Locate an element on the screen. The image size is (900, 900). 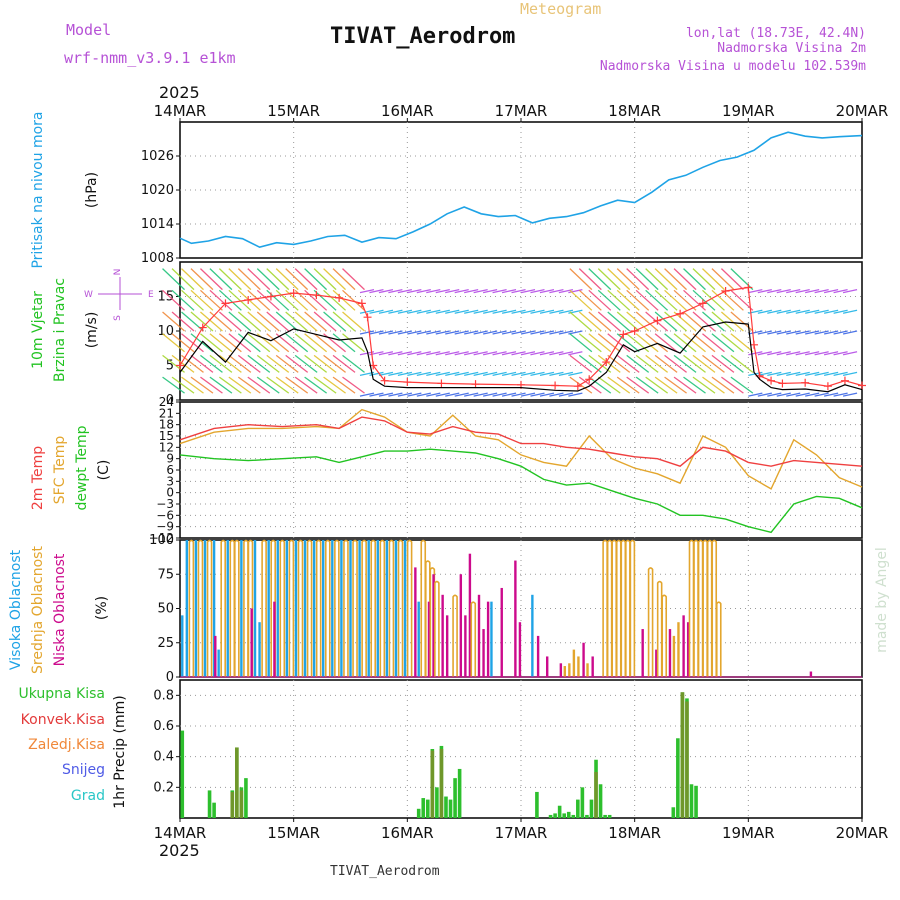
compass-e: E is located at coordinates (151, 295).